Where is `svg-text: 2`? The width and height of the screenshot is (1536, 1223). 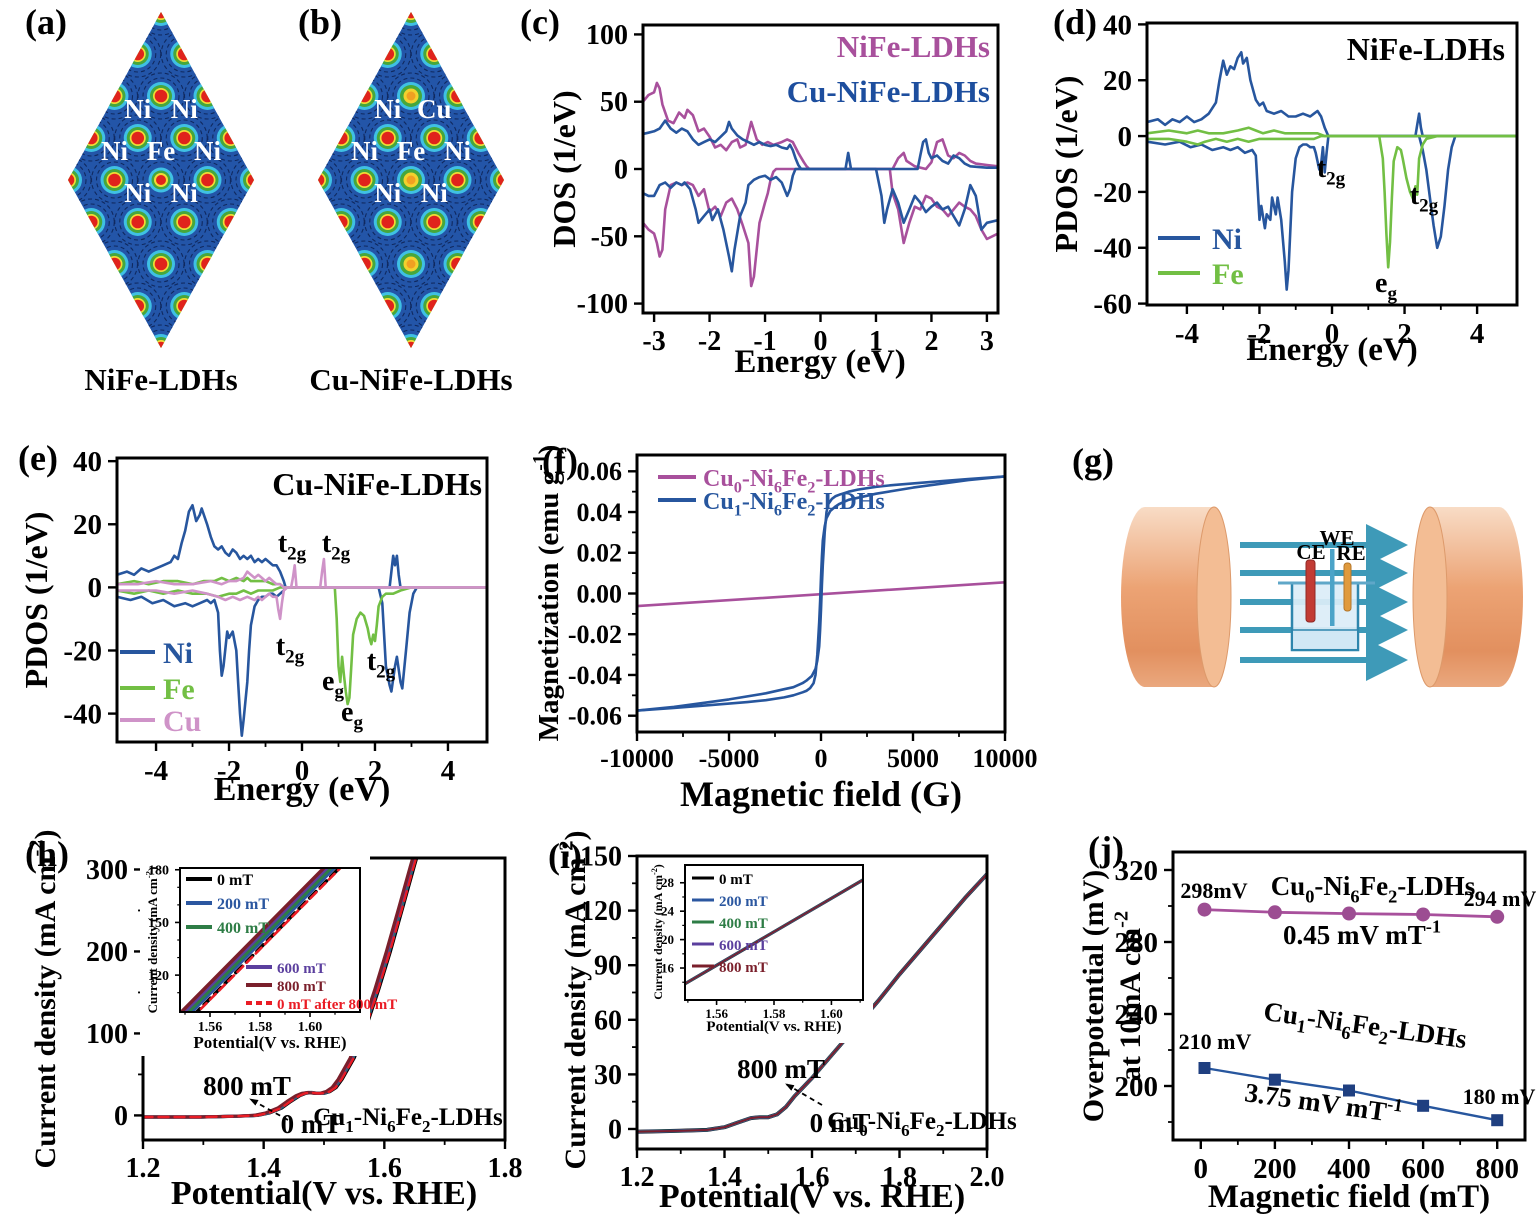
svg-text: 2 is located at coordinates (375, 771).